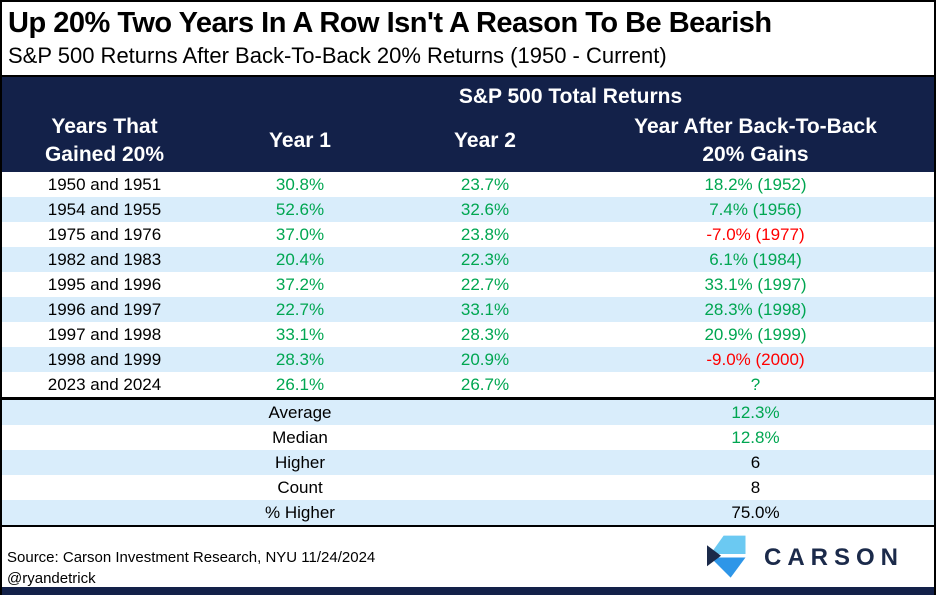 This screenshot has height=595, width=936. I want to click on cell-year1: 37.2%, so click(300, 284).